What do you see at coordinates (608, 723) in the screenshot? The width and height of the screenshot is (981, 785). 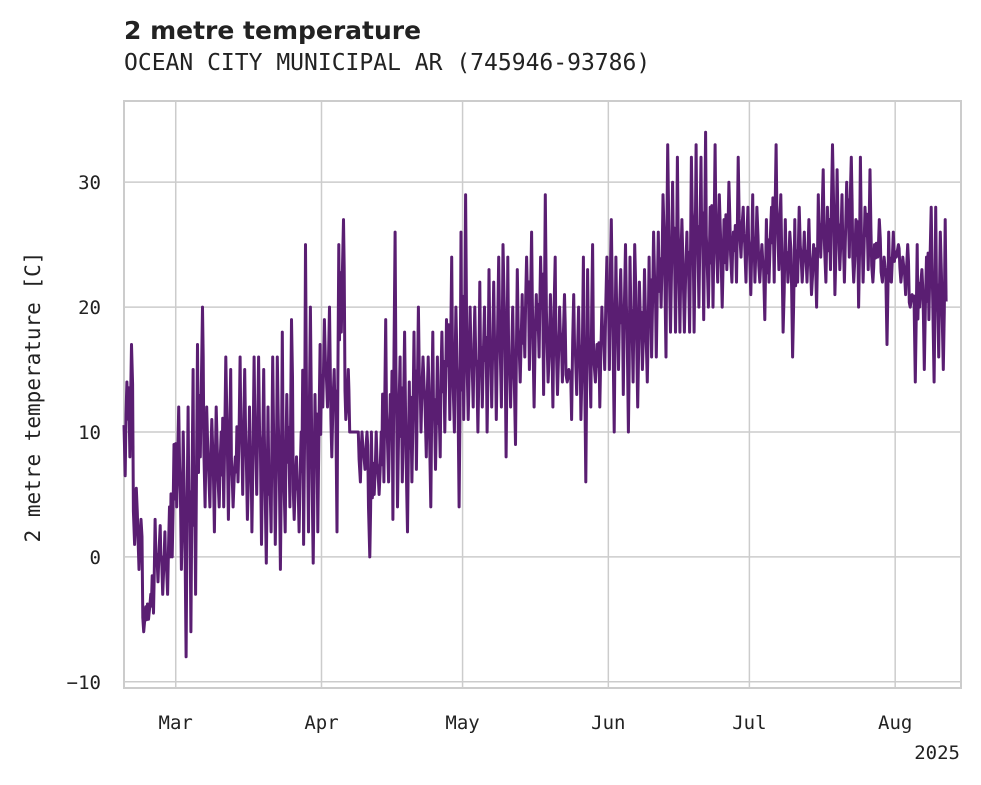 I see `x-tick-label: Jun` at bounding box center [608, 723].